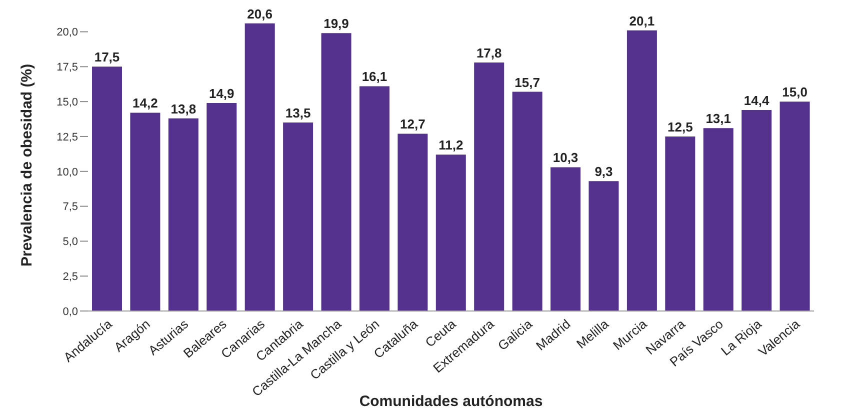  What do you see at coordinates (259, 14) in the screenshot?
I see `data-label: 20,6` at bounding box center [259, 14].